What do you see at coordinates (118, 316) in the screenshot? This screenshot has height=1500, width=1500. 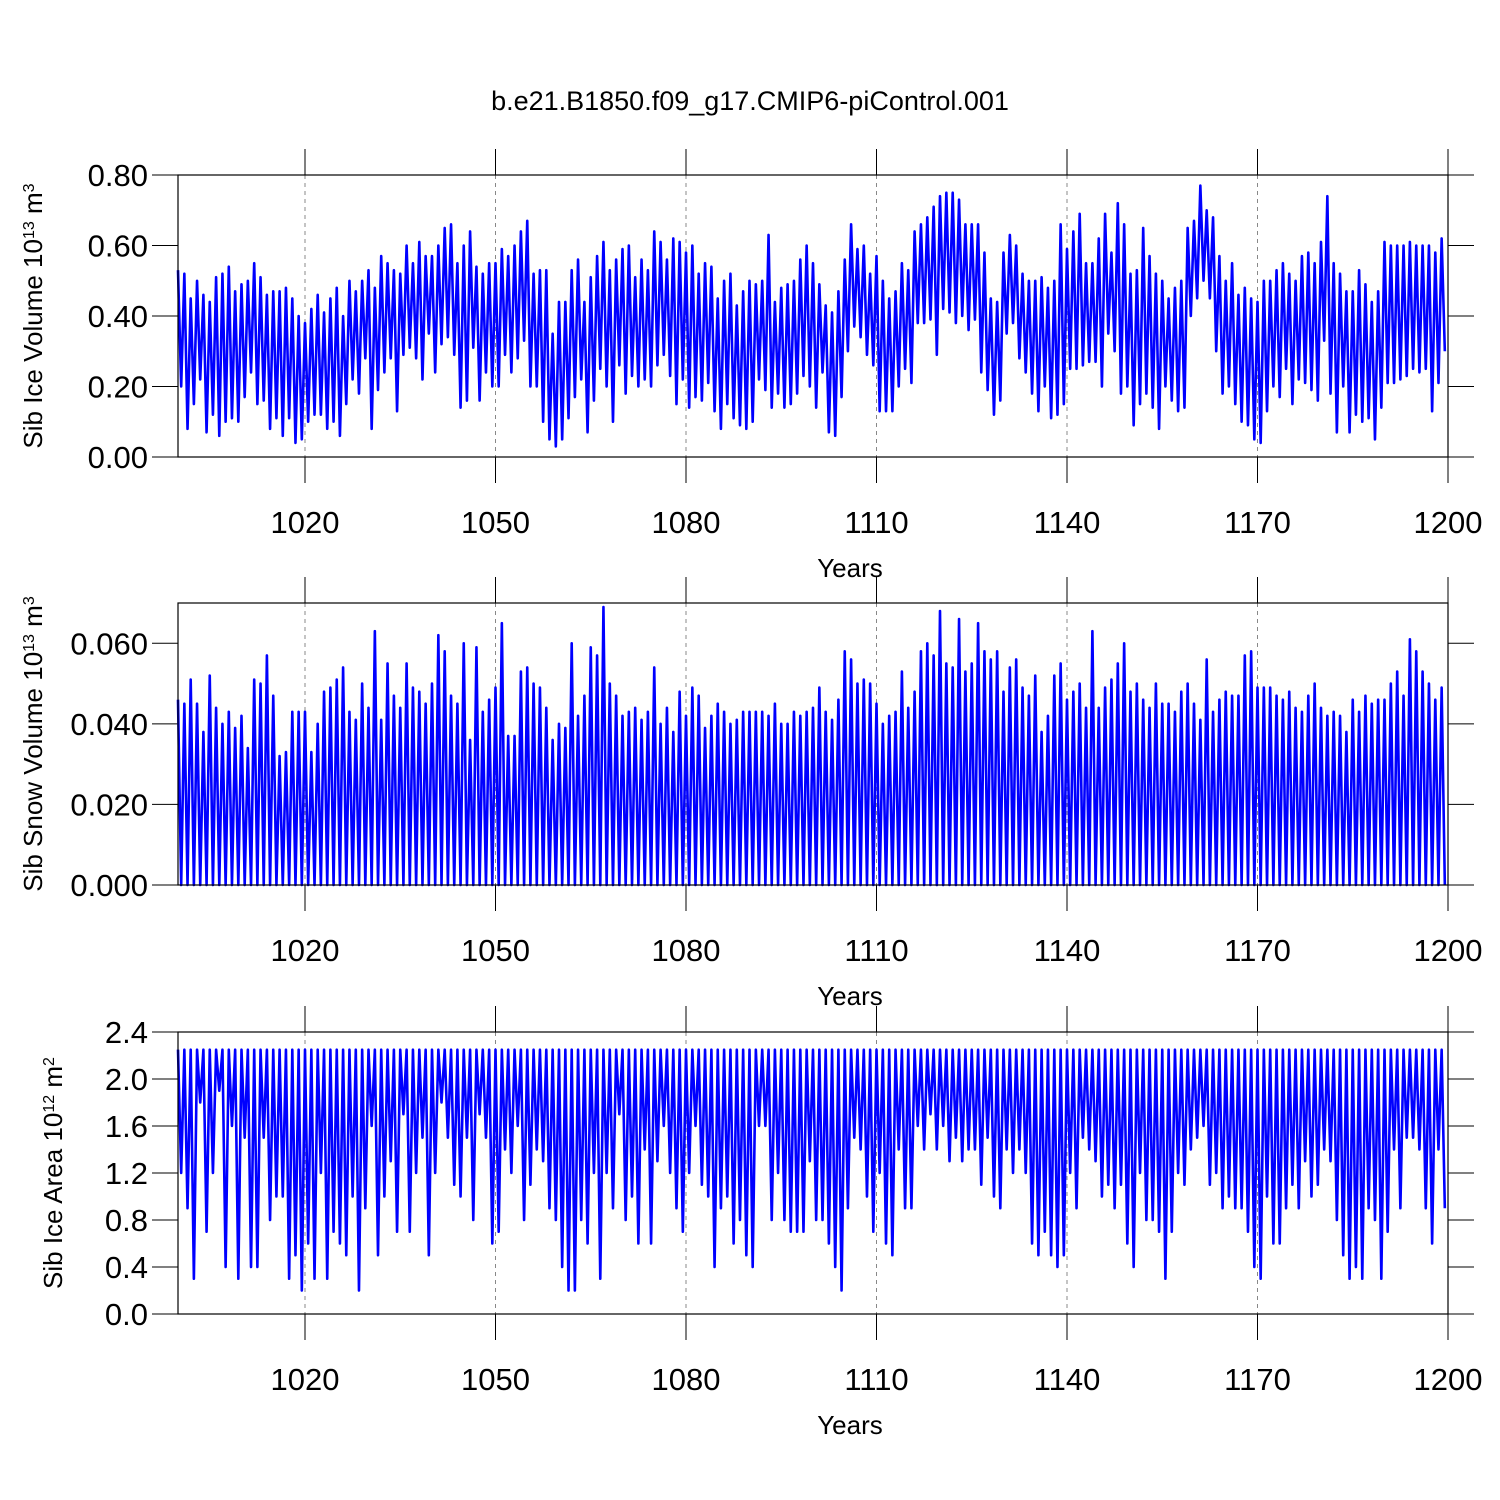 I see `y-tick-label: 0.40` at bounding box center [118, 316].